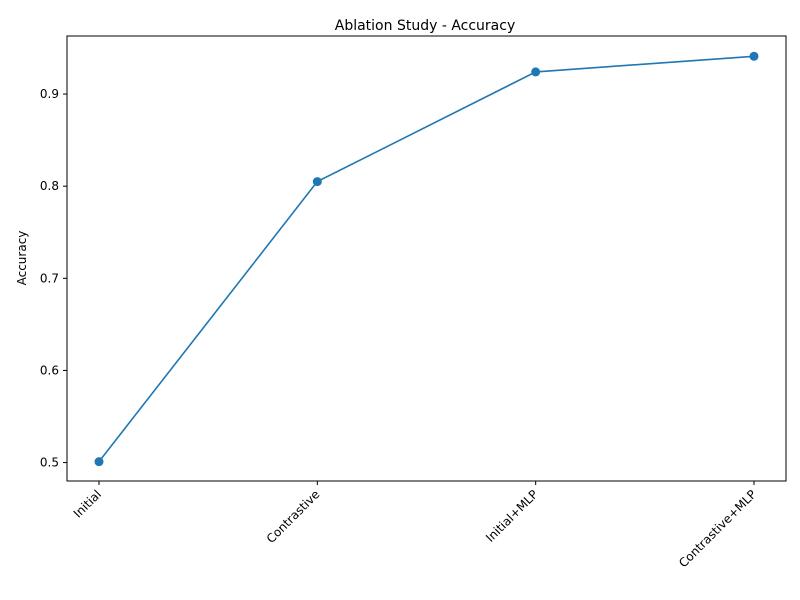 The image size is (800, 600). What do you see at coordinates (22, 258) in the screenshot?
I see `y-axis-title: Accuracy` at bounding box center [22, 258].